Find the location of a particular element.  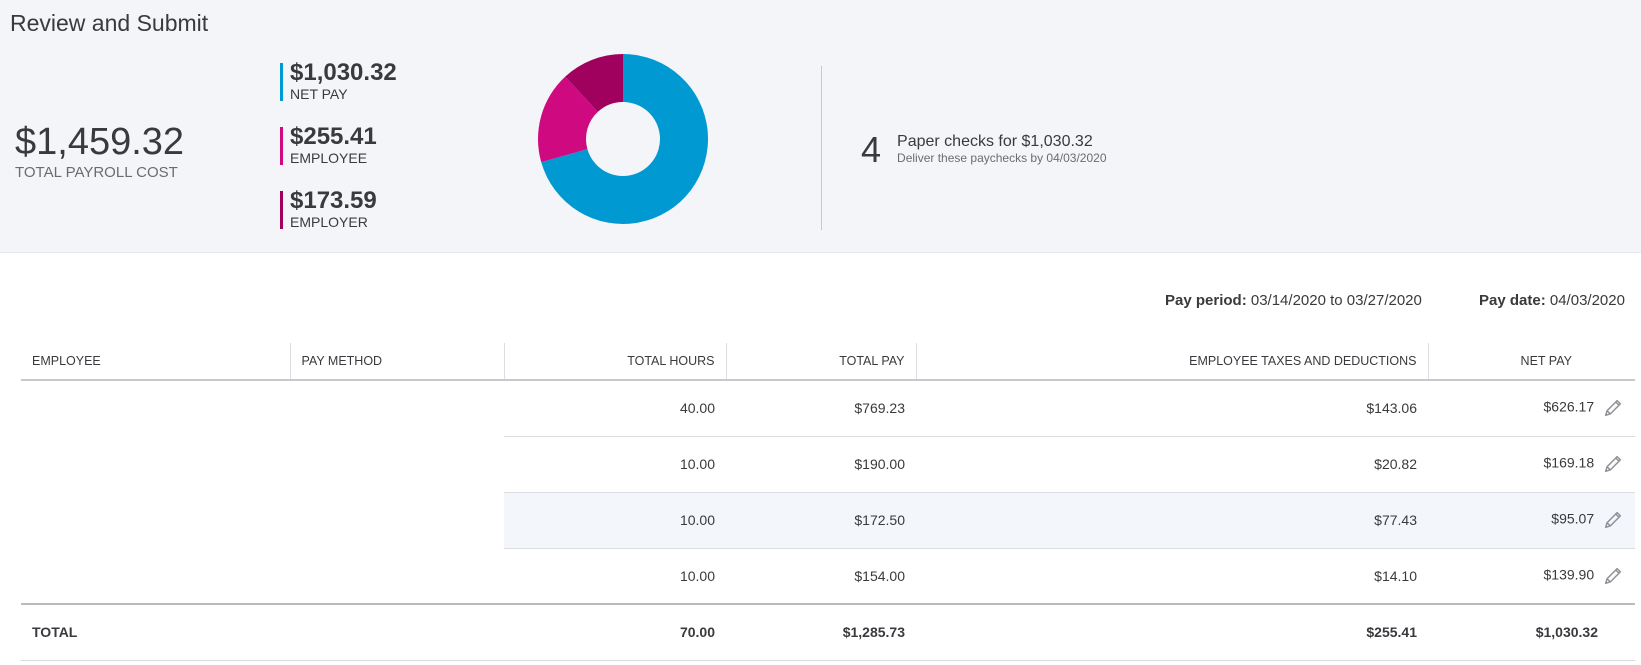

net-pay-value: $1,030.32 is located at coordinates (343, 72).